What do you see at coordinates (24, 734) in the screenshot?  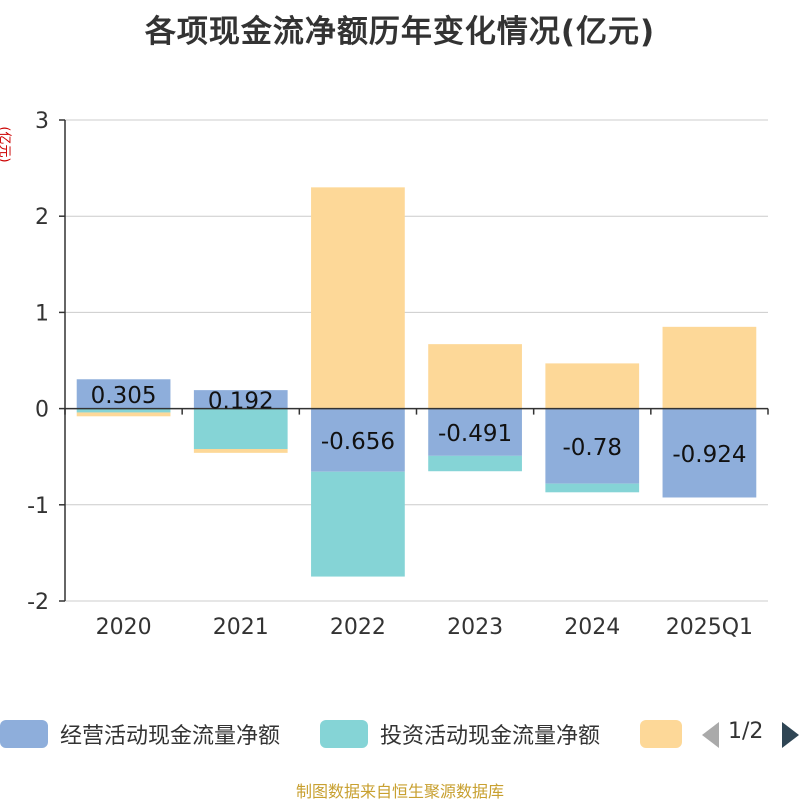 I see `legend-swatch-operating` at bounding box center [24, 734].